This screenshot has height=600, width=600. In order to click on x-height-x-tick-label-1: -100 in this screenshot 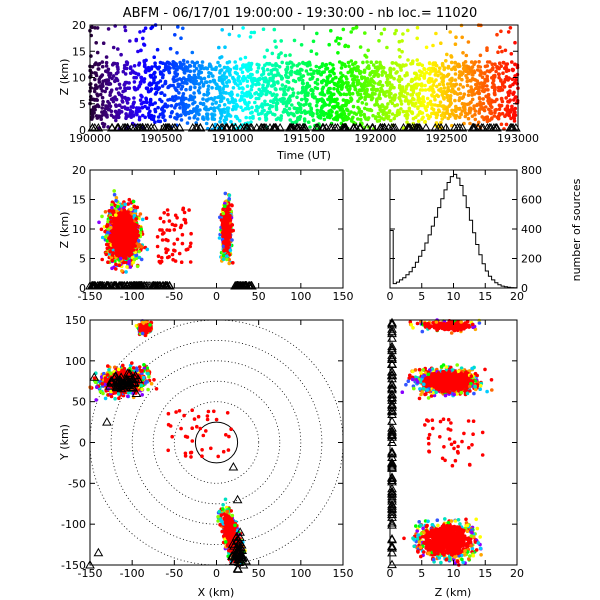, I will do `click(132, 296)`.